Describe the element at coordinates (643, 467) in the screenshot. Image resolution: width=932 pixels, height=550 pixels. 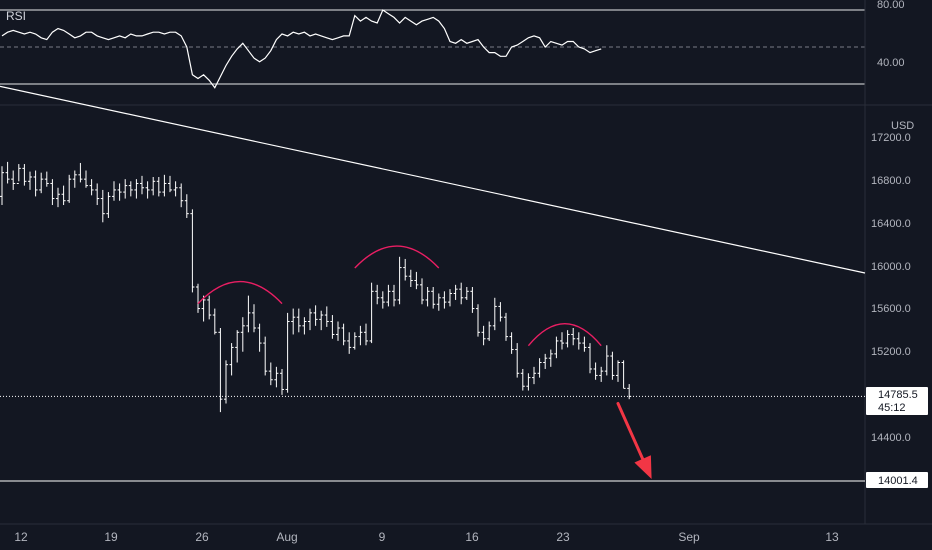
I see `arrow-head` at that location.